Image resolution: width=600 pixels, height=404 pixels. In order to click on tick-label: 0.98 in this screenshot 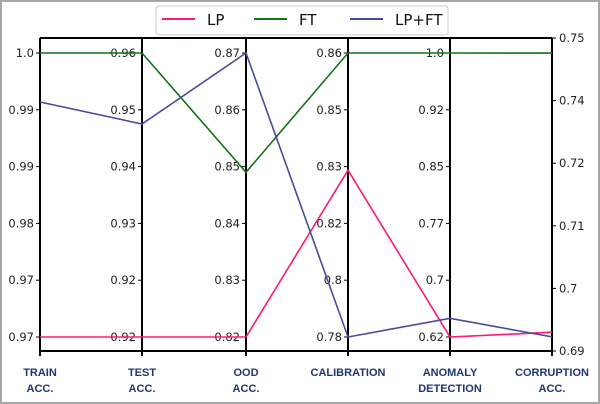, I will do `click(21, 223)`.